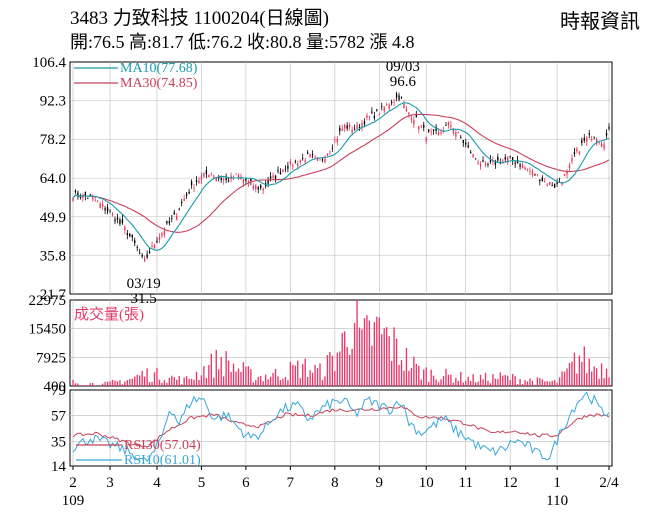 This screenshot has width=656, height=530. Describe the element at coordinates (510, 483) in the screenshot. I see `x-tick-label: 12` at that location.